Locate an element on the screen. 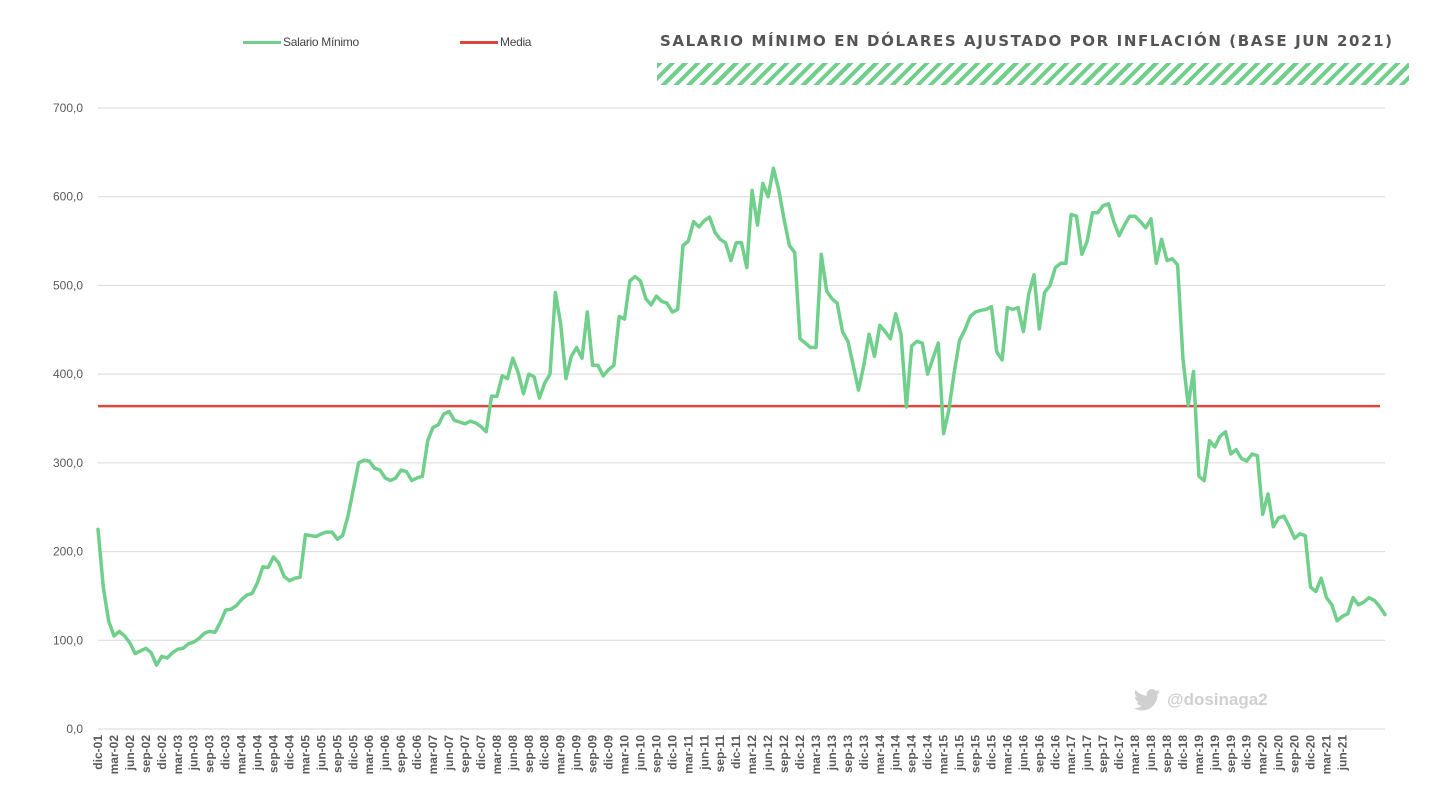  x-tick-label: mar-19 is located at coordinates (1199, 755).